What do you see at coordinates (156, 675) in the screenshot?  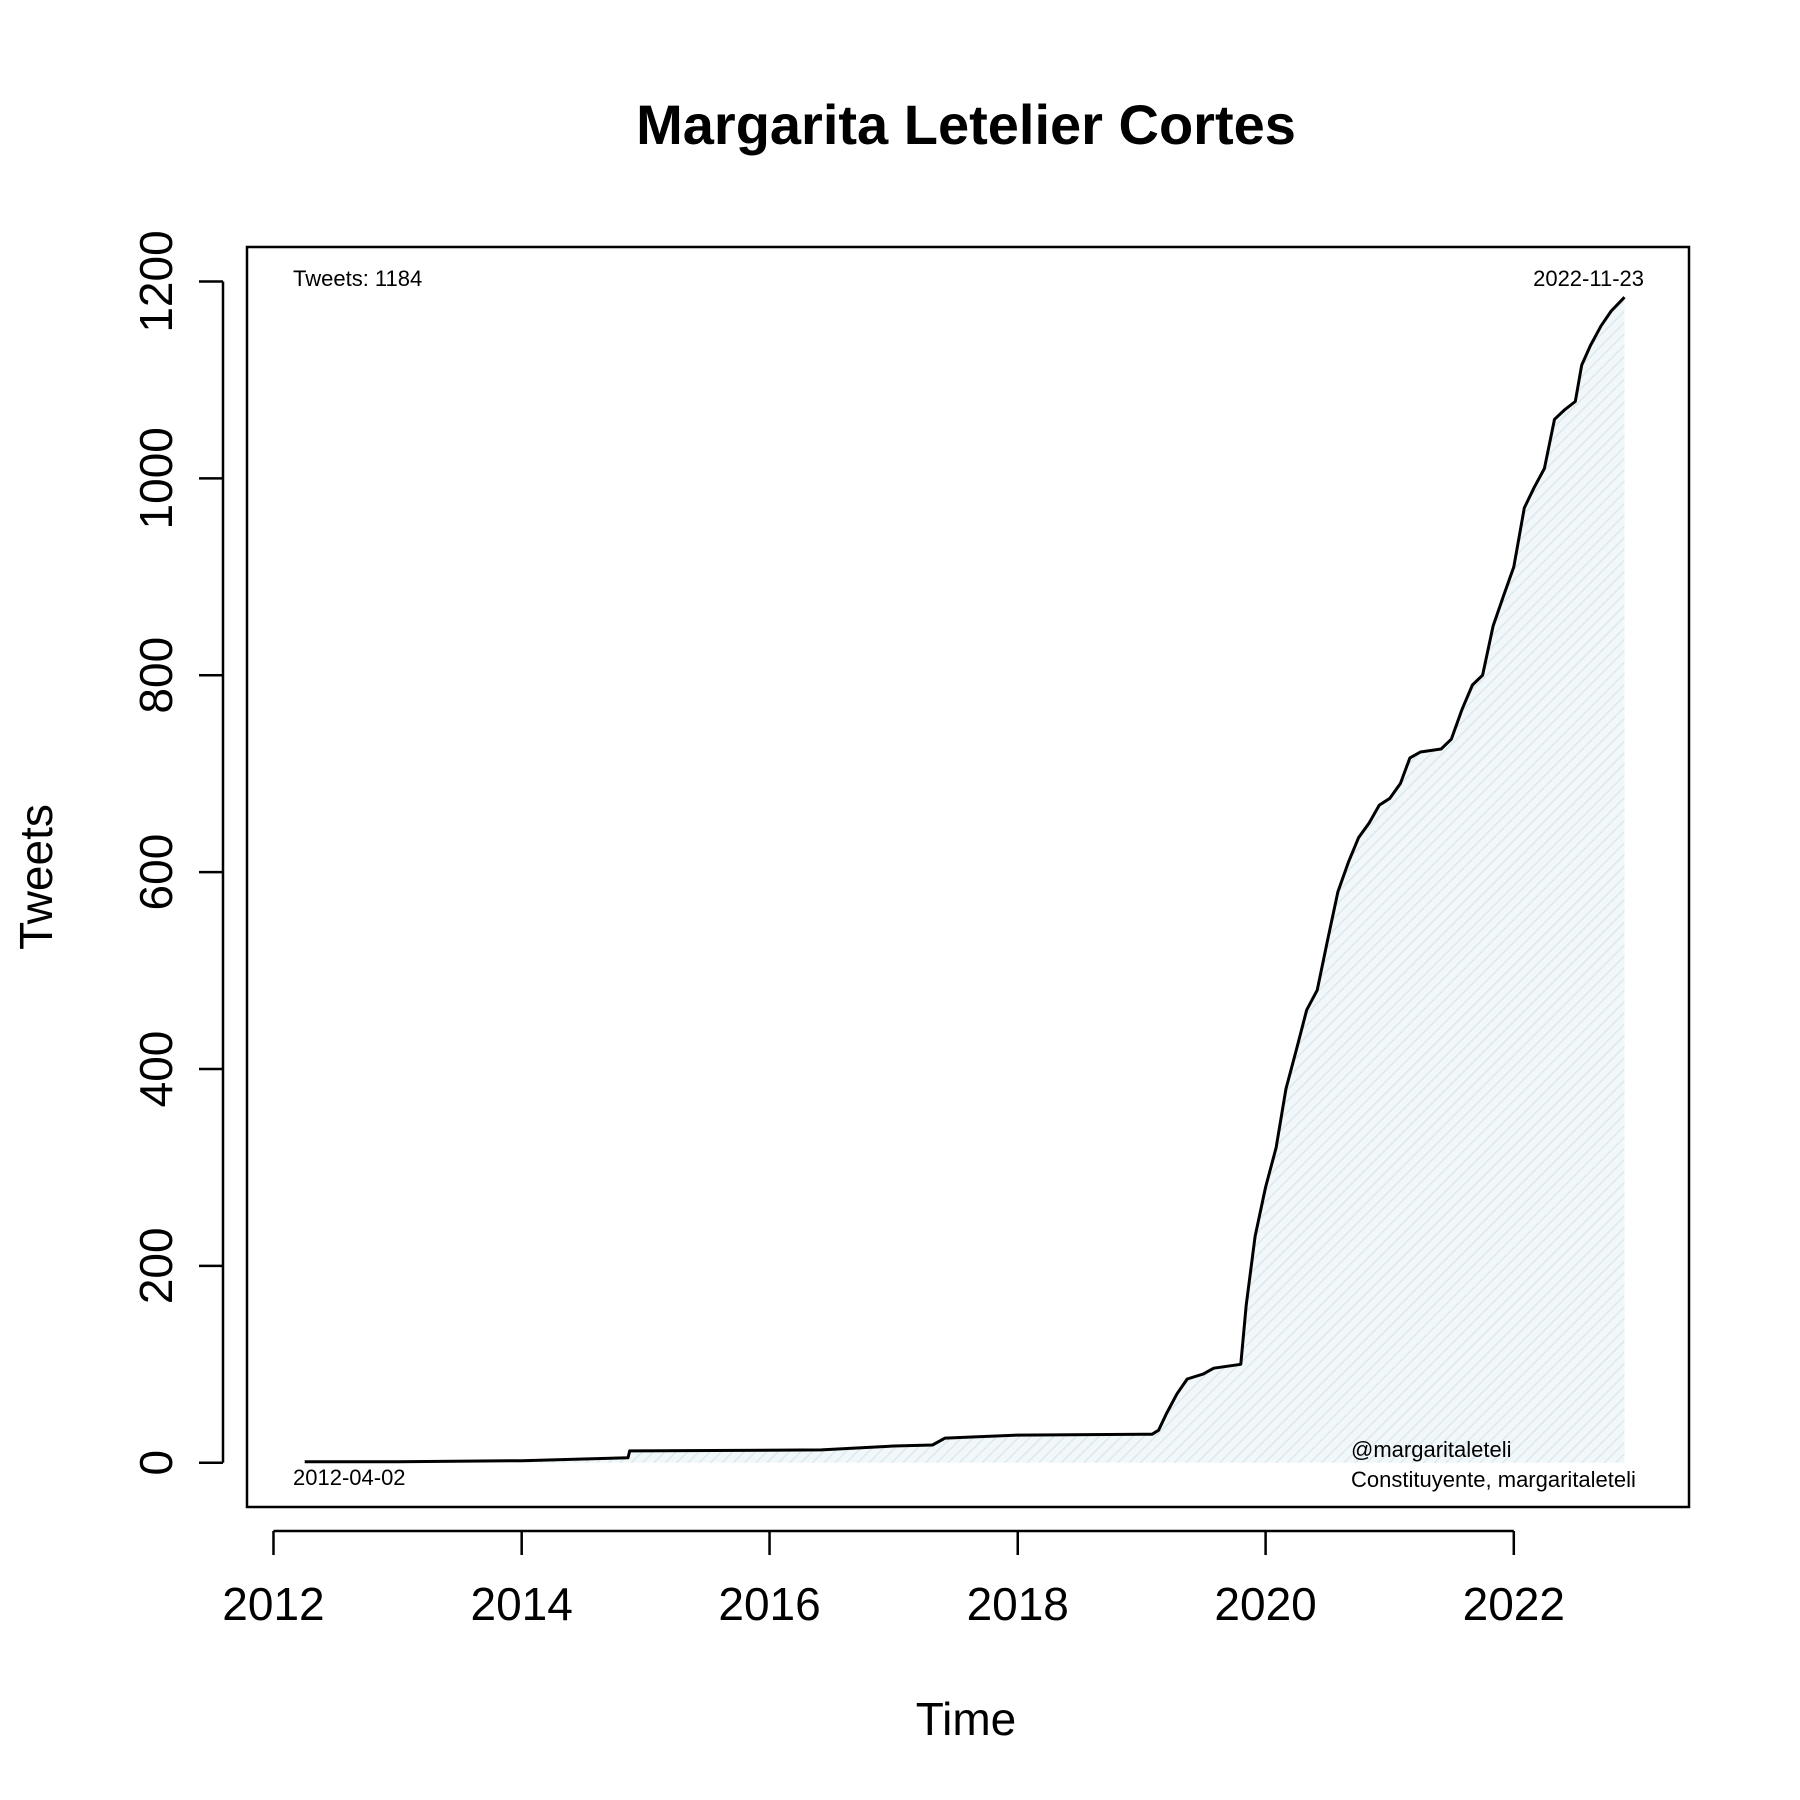 I see `y-tick-label: 800` at bounding box center [156, 675].